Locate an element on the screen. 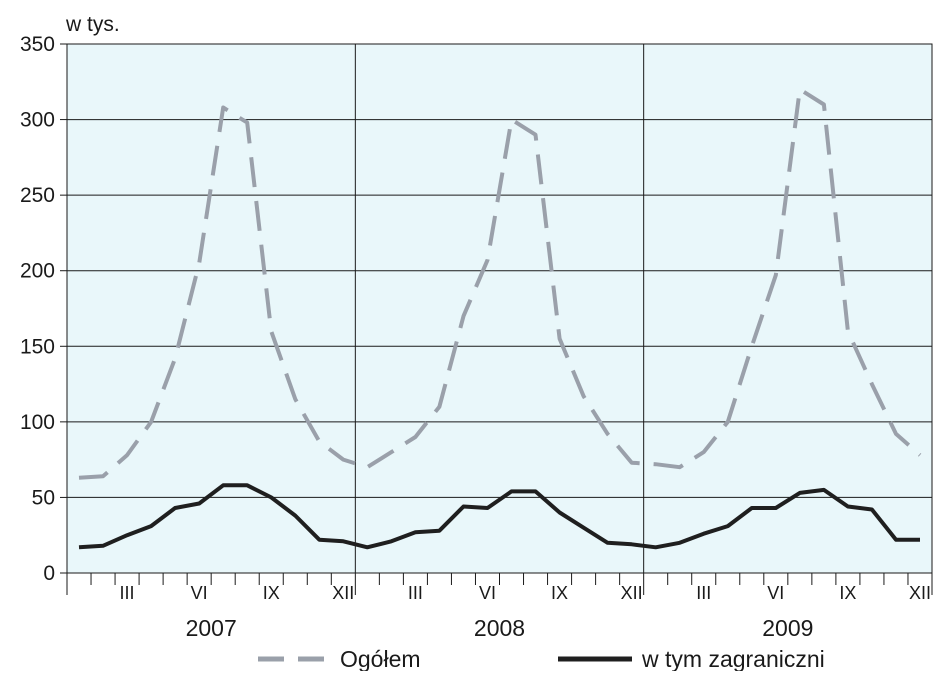 The height and width of the screenshot is (676, 939). y-tick-label: 150 is located at coordinates (37, 346).